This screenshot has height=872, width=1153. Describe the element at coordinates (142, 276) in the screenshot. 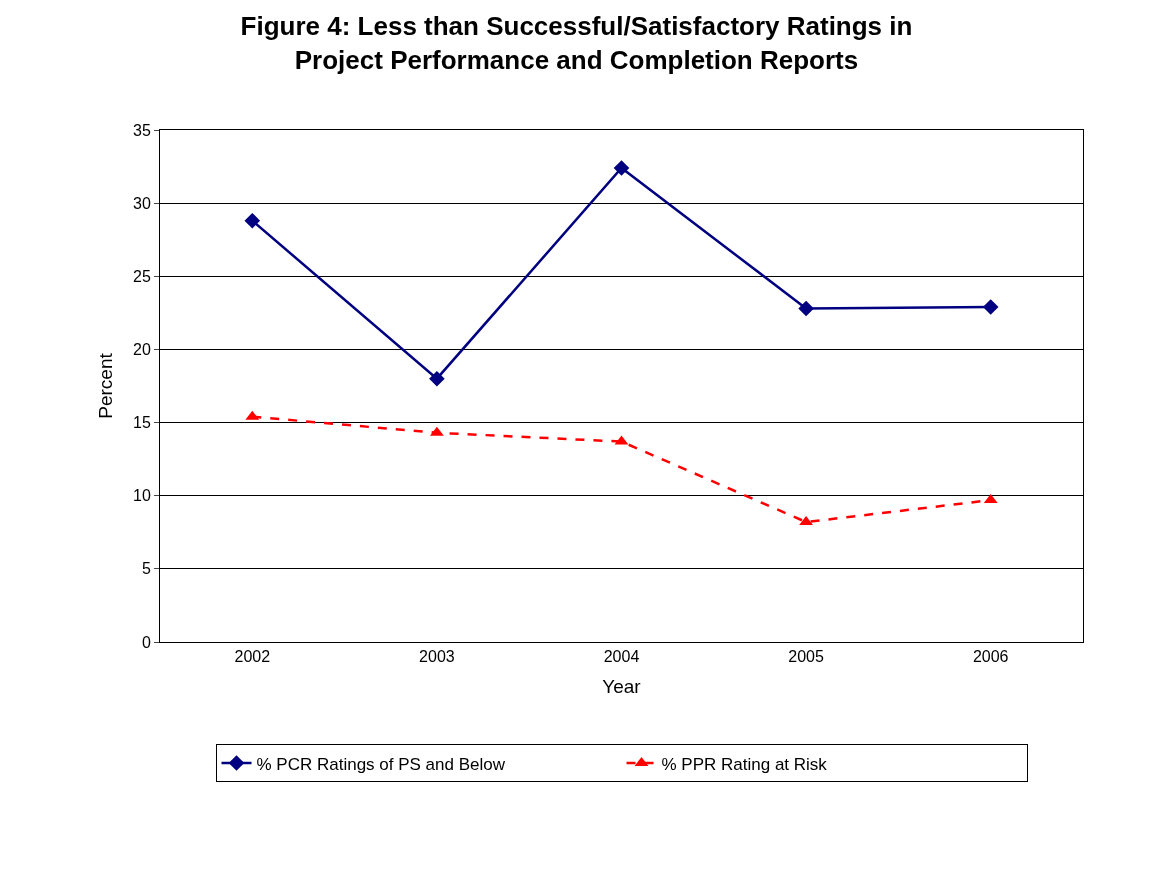

I see `y-tick-label: 25` at that location.